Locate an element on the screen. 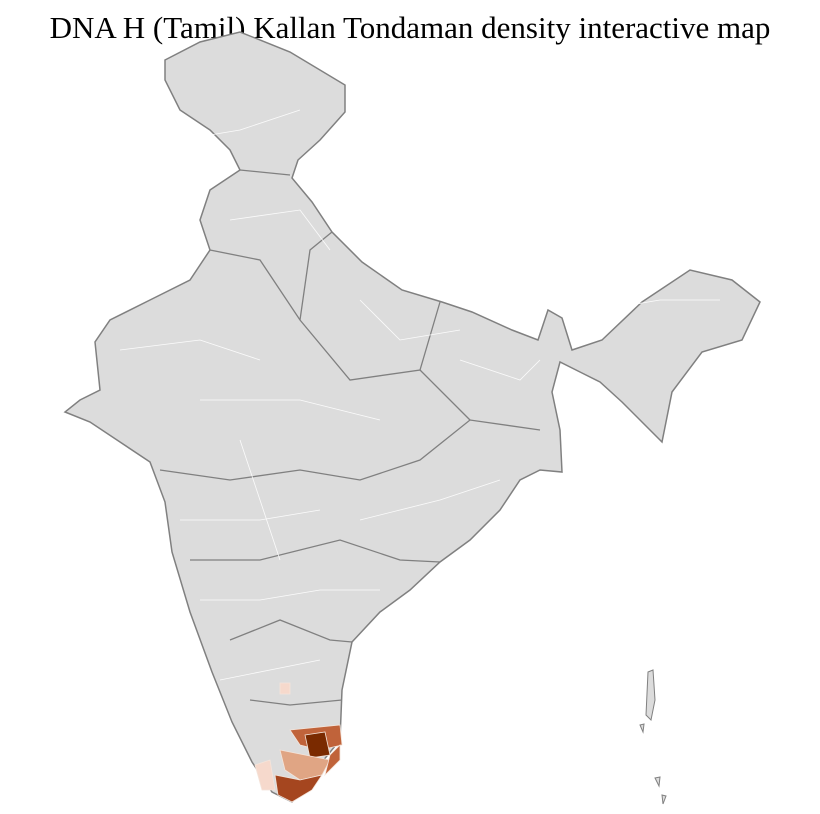  density-regions is located at coordinates (298, 742).